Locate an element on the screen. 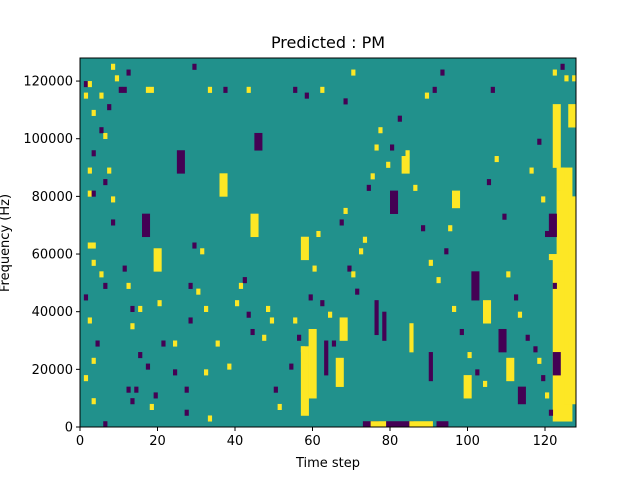  x-tick-label: 120 is located at coordinates (545, 441).